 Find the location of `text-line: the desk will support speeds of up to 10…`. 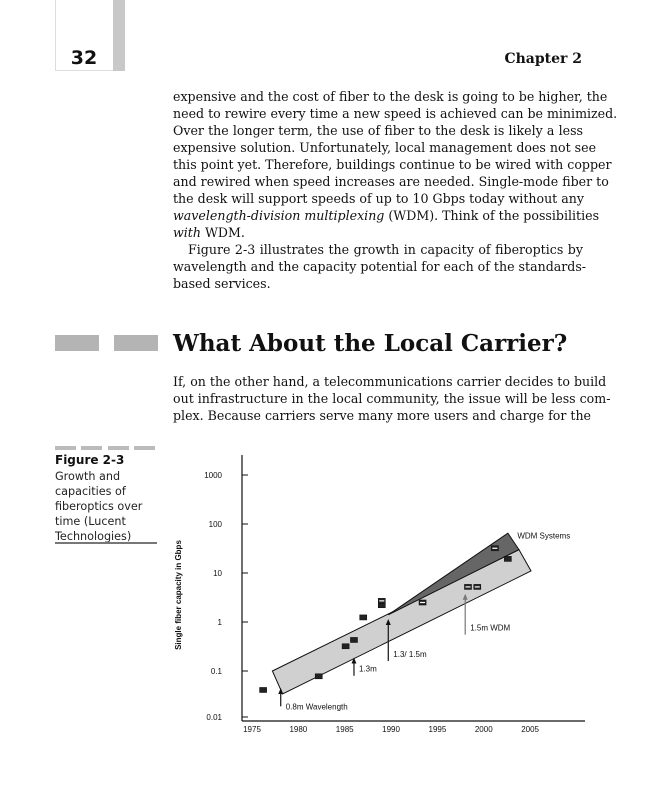

text-line: the desk will support speeds of up to 10… is located at coordinates (378, 199).